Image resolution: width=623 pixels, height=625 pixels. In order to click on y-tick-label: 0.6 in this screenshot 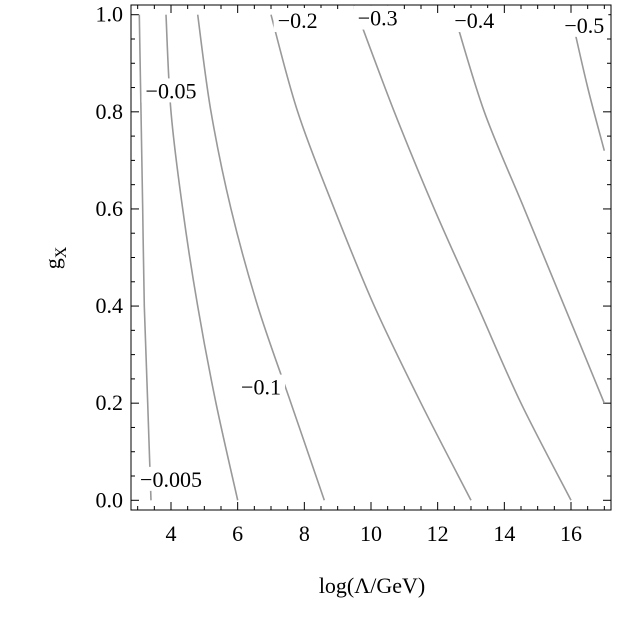, I will do `click(110, 208)`.